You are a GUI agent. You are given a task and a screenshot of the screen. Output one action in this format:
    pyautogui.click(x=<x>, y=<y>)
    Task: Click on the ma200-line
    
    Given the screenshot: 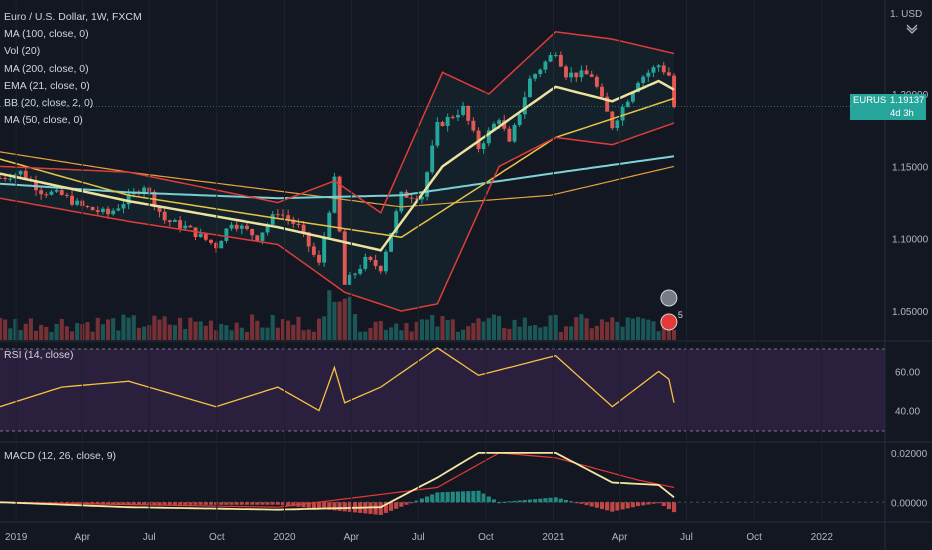 What is the action you would take?
    pyautogui.click(x=337, y=179)
    